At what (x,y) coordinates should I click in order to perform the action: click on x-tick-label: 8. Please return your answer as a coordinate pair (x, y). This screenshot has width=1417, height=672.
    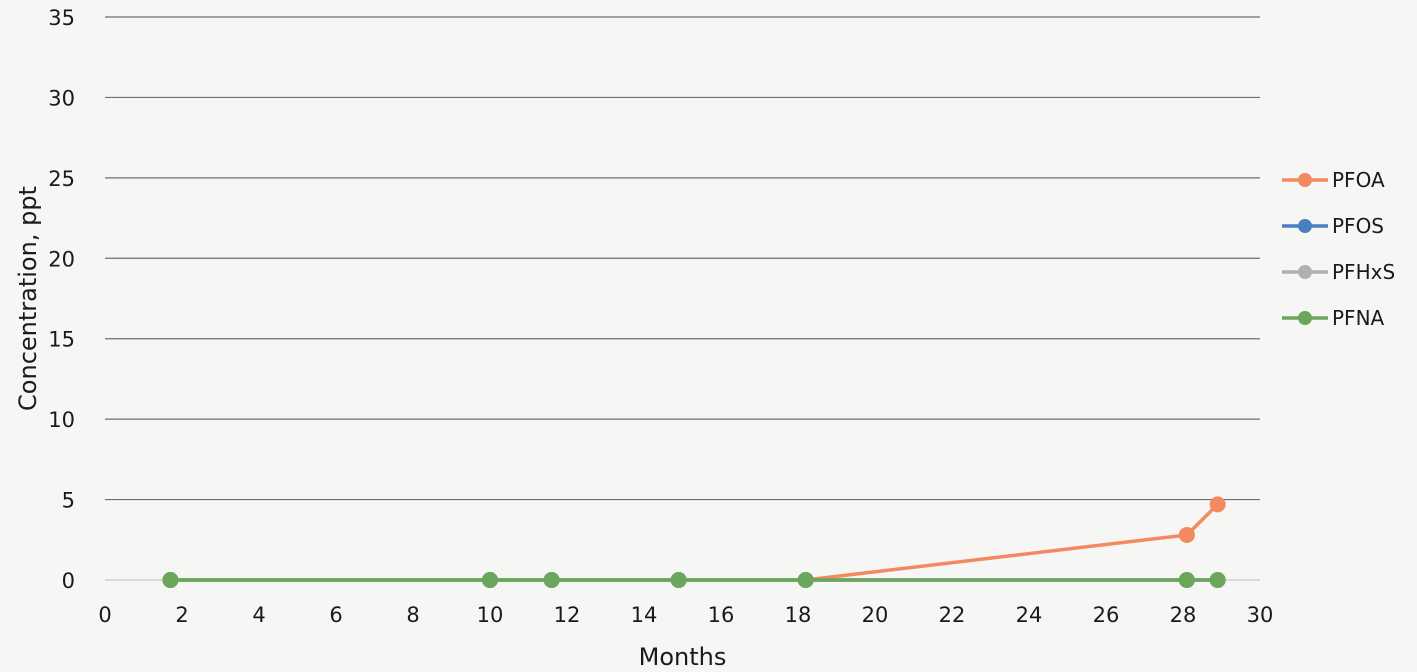
    Looking at the image, I should click on (412, 615).